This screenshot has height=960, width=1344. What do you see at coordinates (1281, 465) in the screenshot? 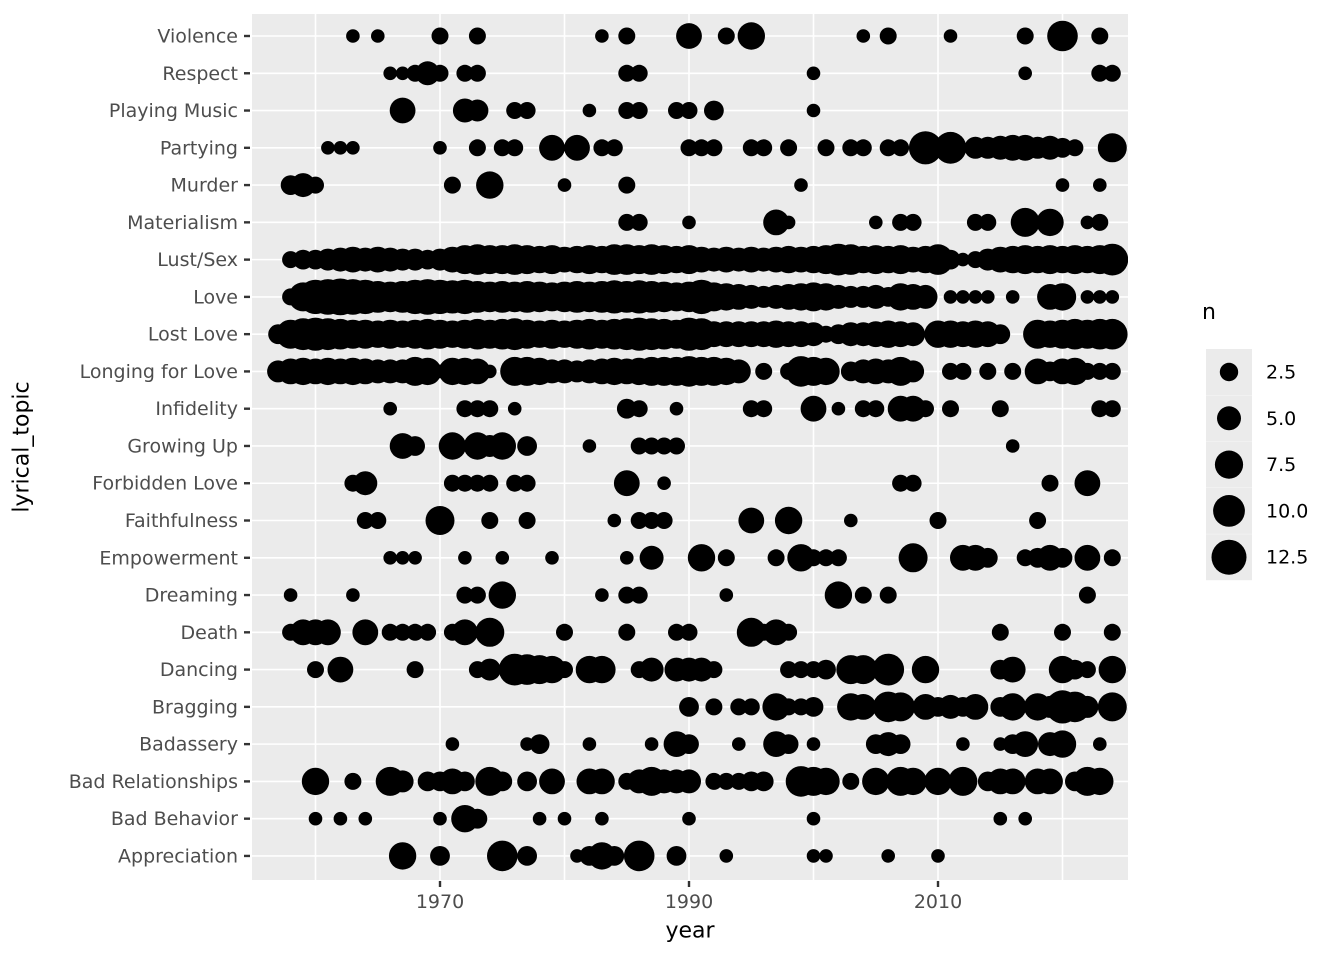
I see `legend-value-label: 7.5` at bounding box center [1281, 465].